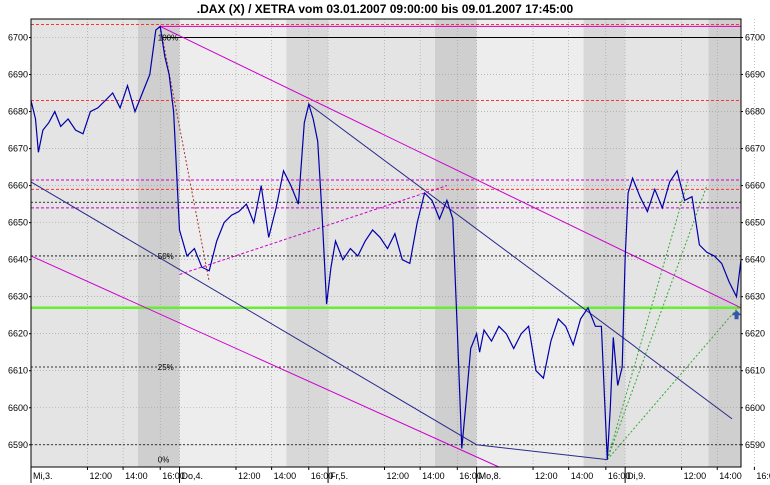  What do you see at coordinates (755, 334) in the screenshot?
I see `y-tick-label-right: 6620` at bounding box center [755, 334].